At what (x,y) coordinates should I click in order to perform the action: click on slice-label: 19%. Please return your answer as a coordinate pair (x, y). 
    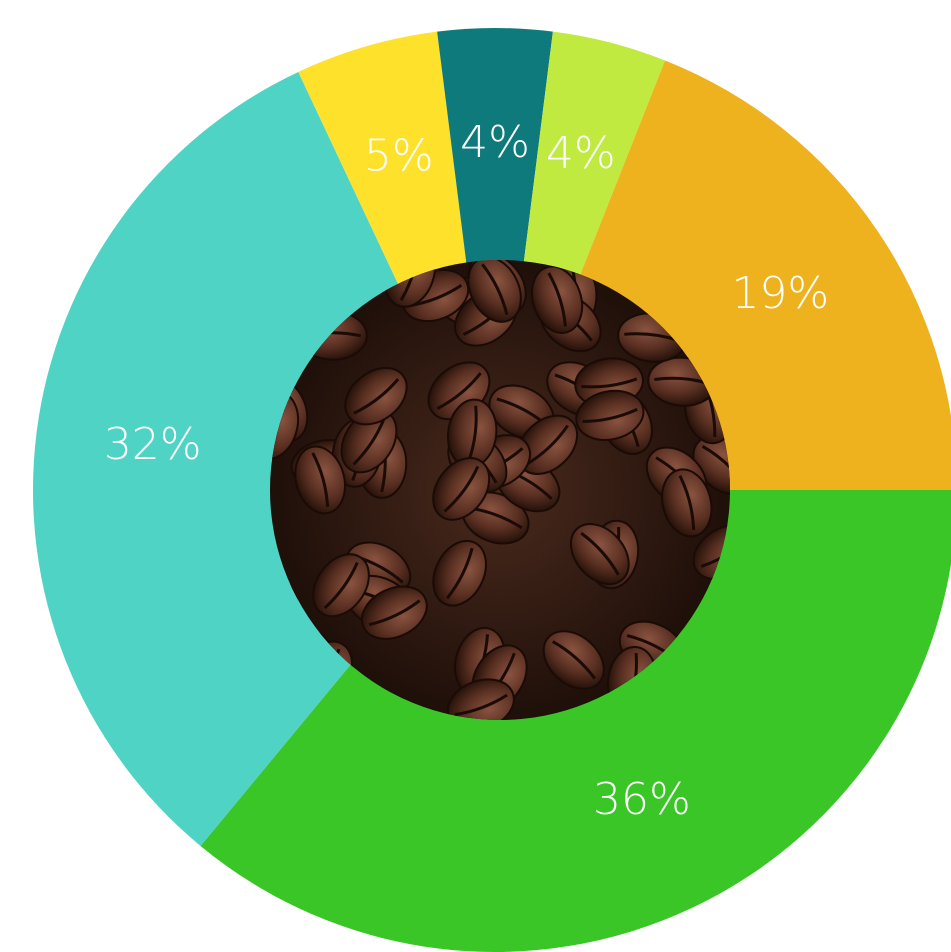
    Looking at the image, I should click on (780, 293).